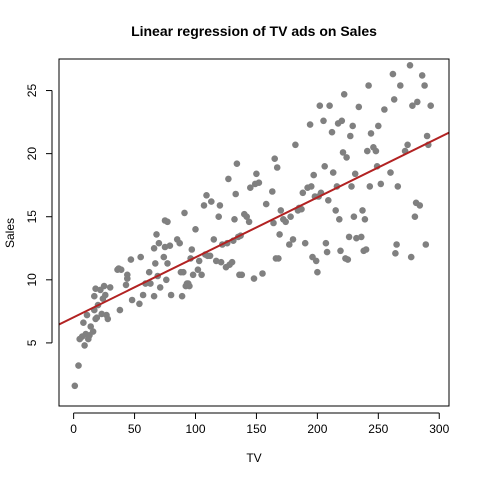  I want to click on y-tick-label-20: 20, so click(32, 154).